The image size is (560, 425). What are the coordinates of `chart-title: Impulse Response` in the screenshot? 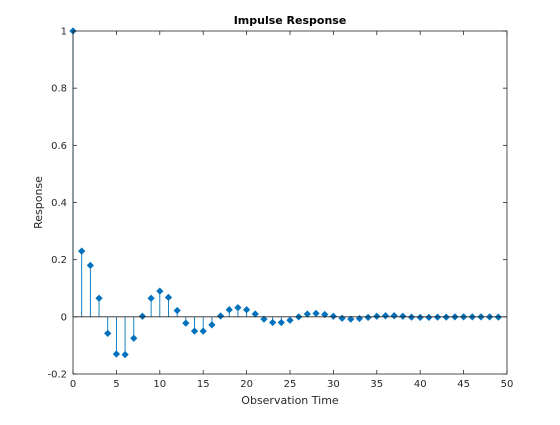 It's located at (290, 20).